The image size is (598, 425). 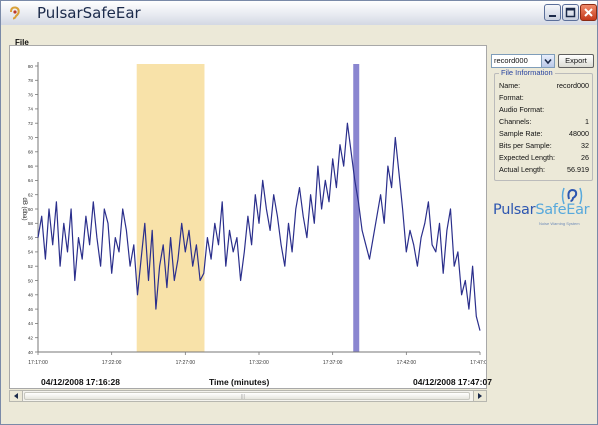 I want to click on highlight-band, so click(x=170, y=208).